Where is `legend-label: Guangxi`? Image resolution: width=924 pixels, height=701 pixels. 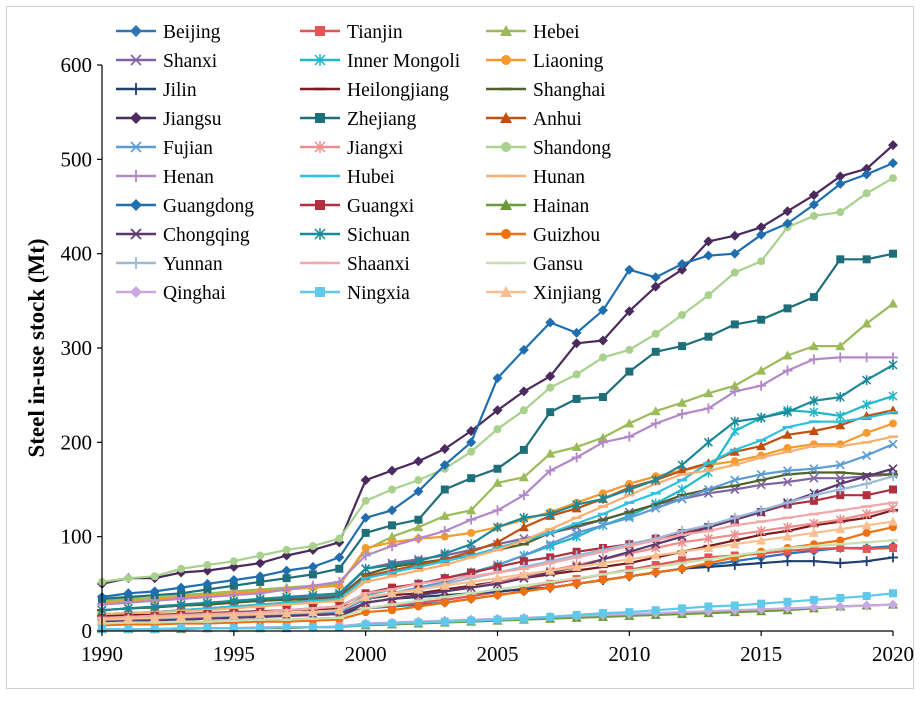
legend-label: Guangxi is located at coordinates (381, 206).